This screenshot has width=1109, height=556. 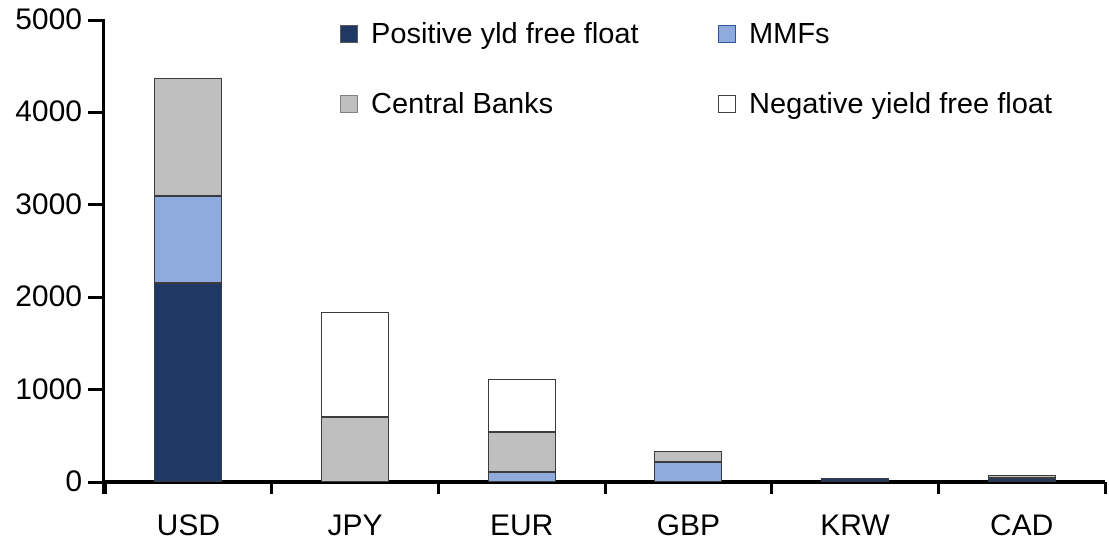 What do you see at coordinates (521, 525) in the screenshot?
I see `x-axis-label-eur: EUR` at bounding box center [521, 525].